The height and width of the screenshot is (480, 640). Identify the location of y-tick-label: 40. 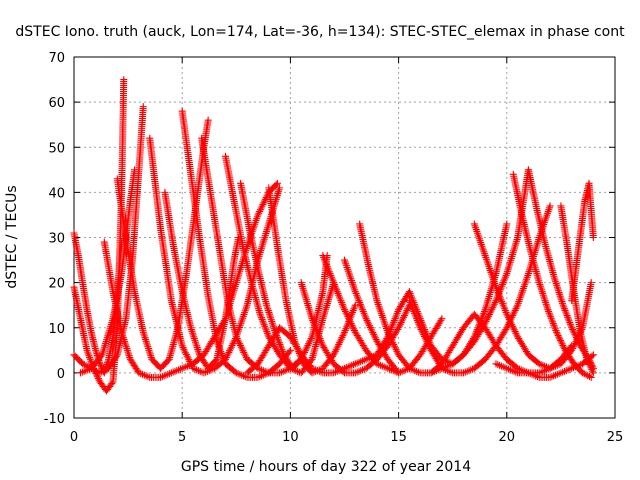
(56, 193).